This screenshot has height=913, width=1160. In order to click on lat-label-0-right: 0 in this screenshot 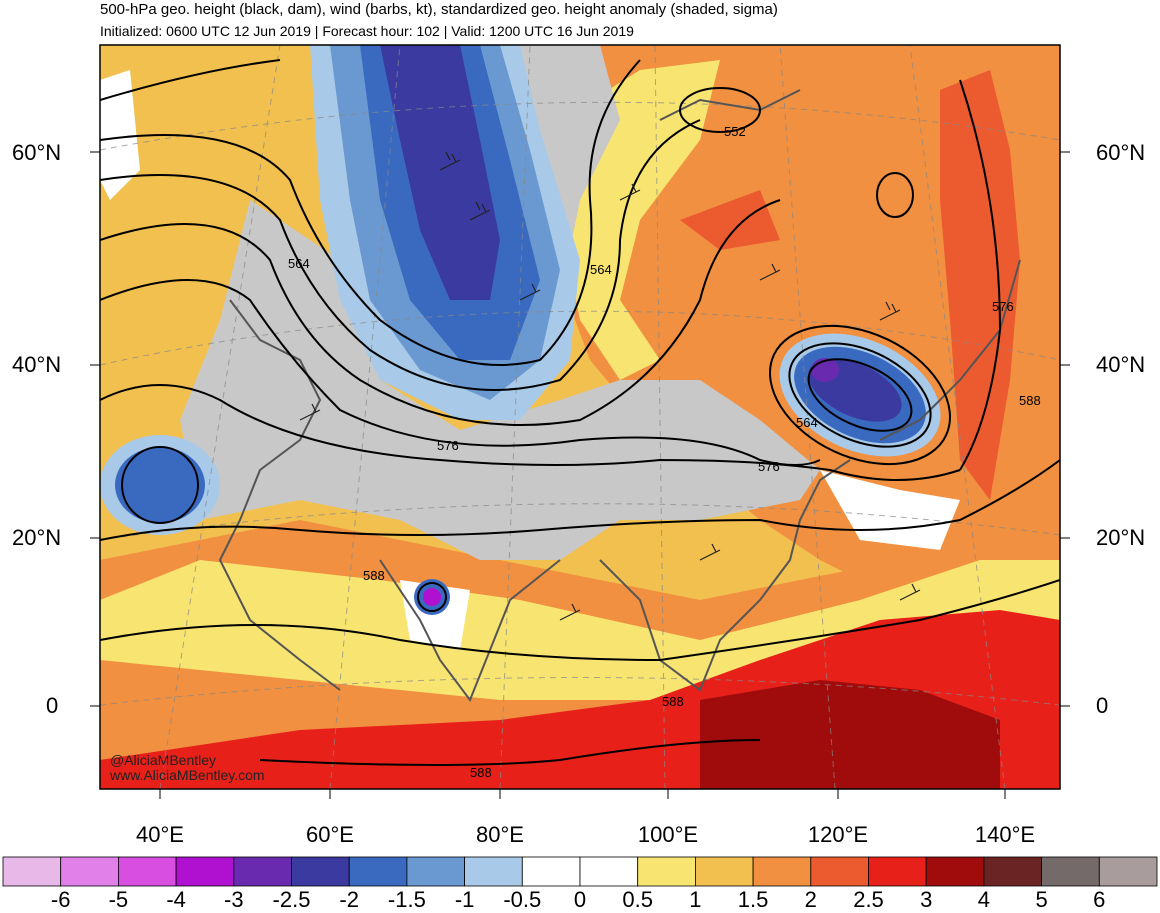, I will do `click(1102, 705)`.